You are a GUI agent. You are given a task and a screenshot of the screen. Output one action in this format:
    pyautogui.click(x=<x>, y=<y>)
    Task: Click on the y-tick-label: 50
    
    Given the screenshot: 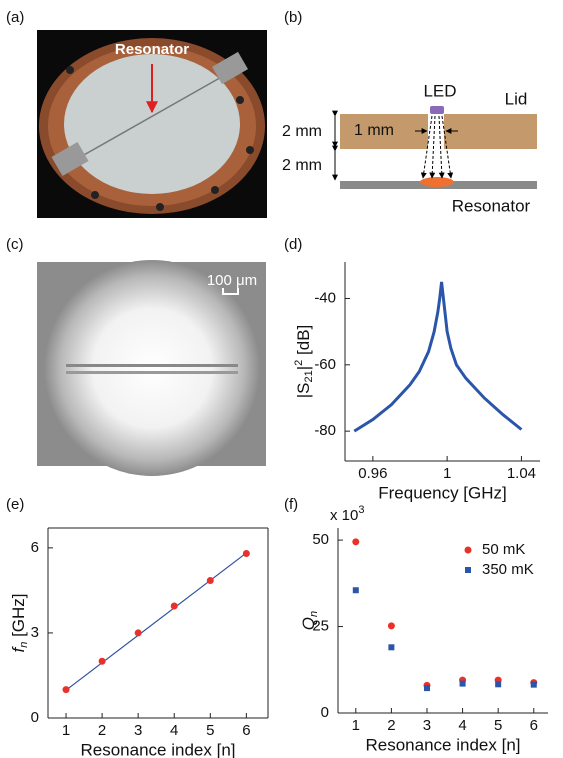 What is the action you would take?
    pyautogui.click(x=320, y=539)
    